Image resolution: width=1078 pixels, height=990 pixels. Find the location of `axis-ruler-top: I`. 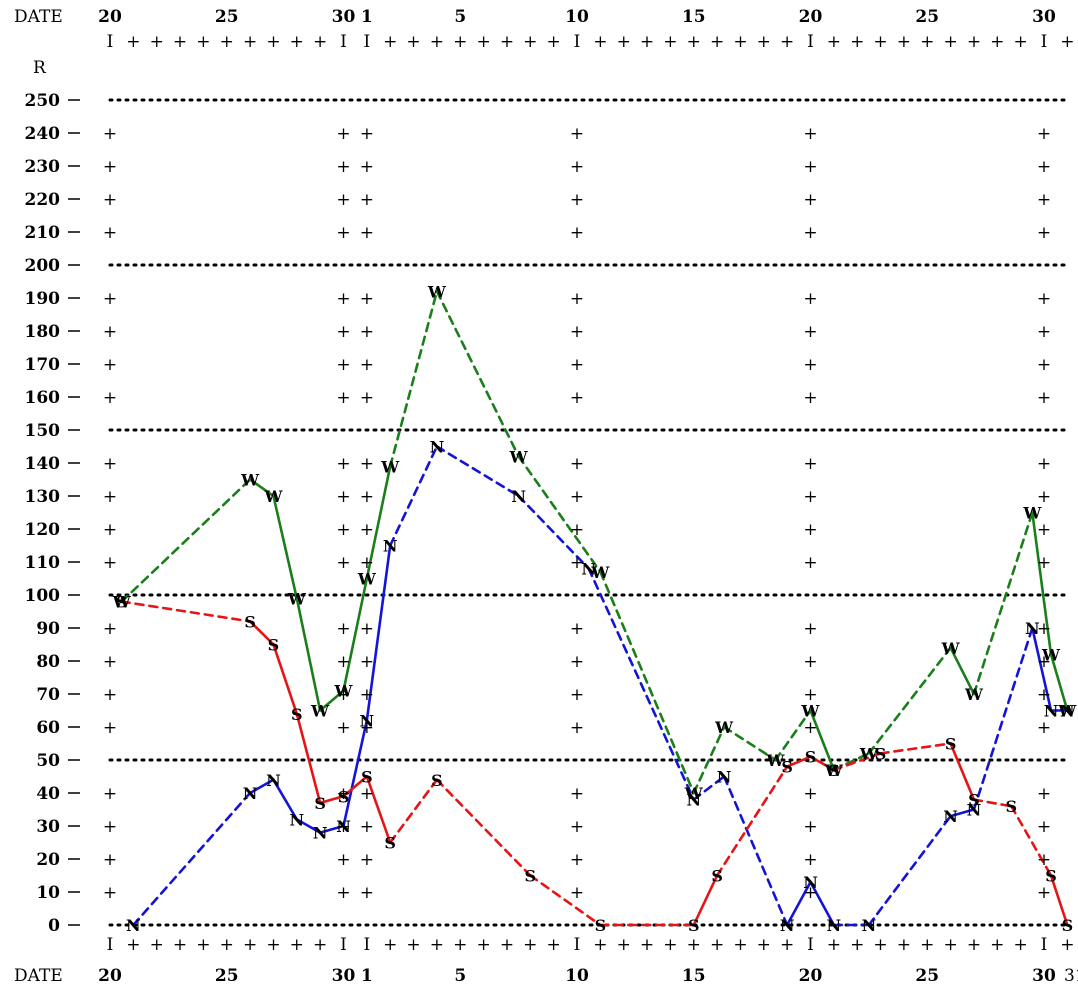

axis-ruler-top: I is located at coordinates (577, 42).